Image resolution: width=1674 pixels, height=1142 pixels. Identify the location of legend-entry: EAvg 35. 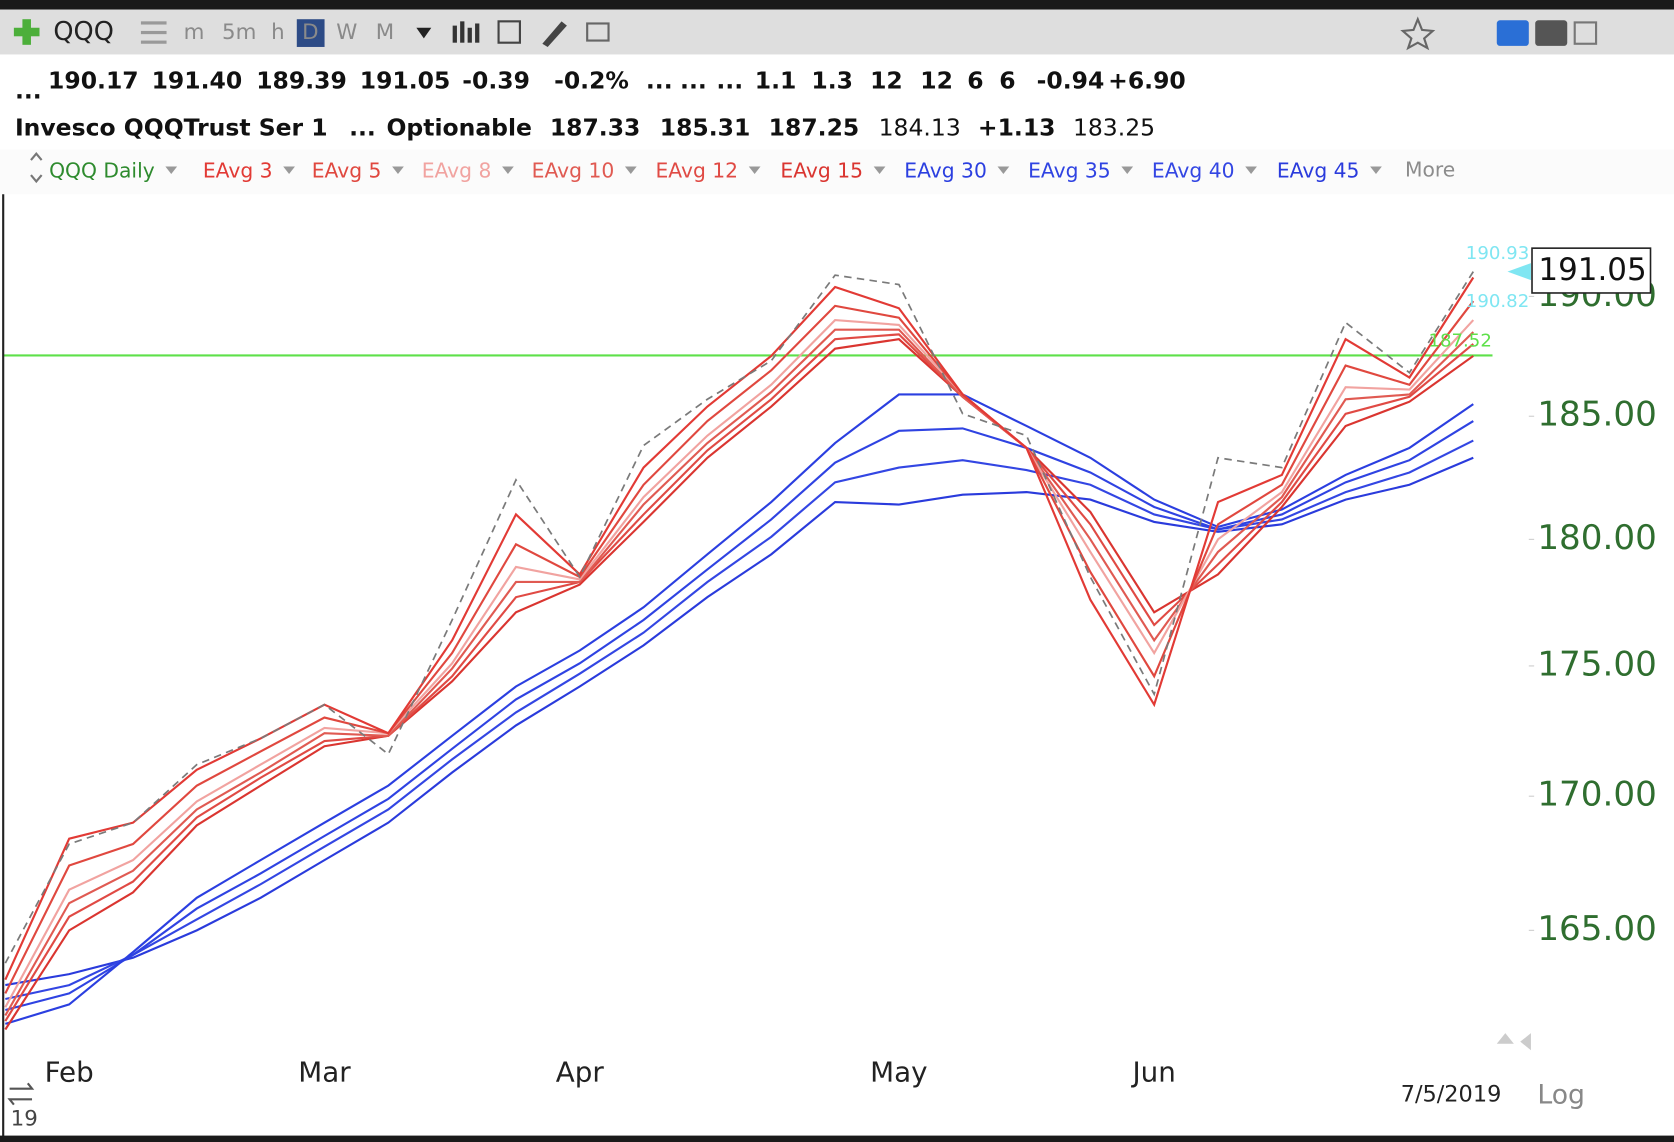
(1069, 170).